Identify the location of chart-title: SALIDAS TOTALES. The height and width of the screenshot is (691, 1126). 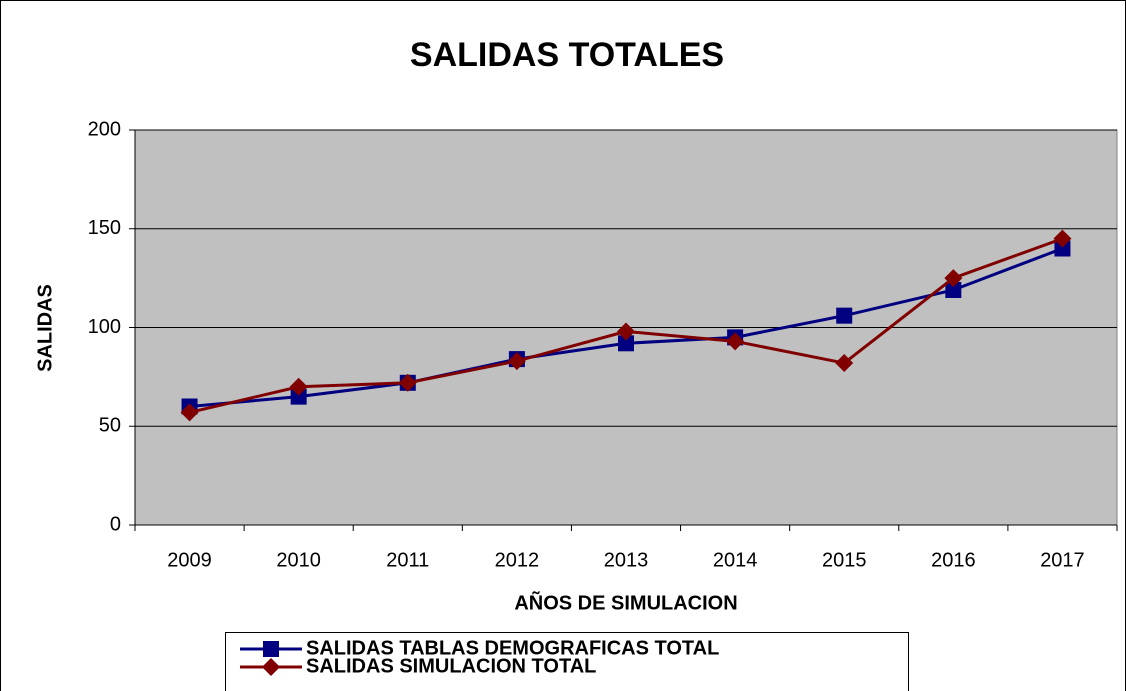
(567, 55).